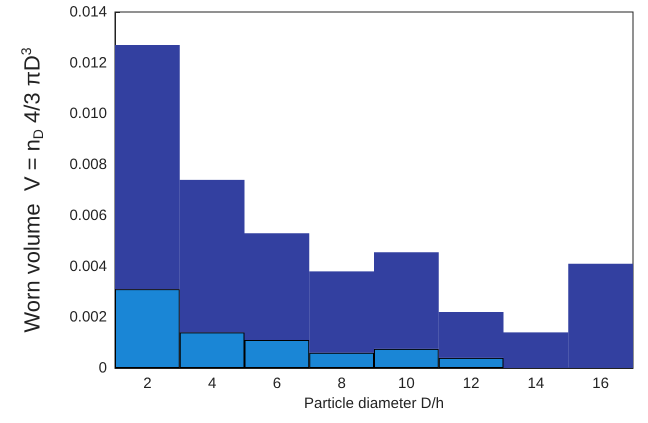 The image size is (648, 423). I want to click on x-tick-label: 14, so click(536, 383).